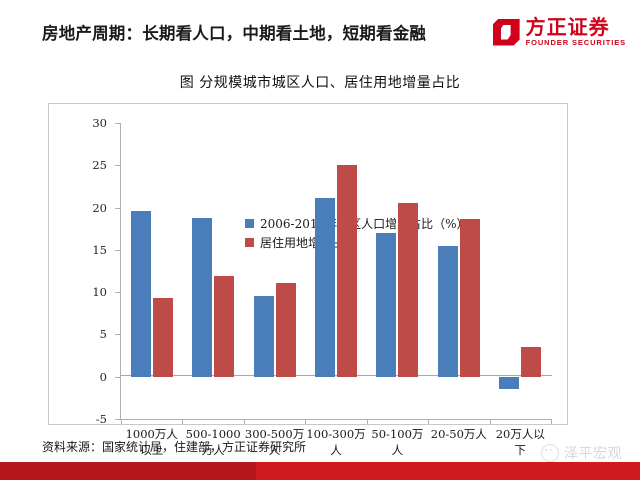  Describe the element at coordinates (320, 83) in the screenshot. I see `figure-caption: 图 分规模城市城区人口、居住用地增量占比` at that location.